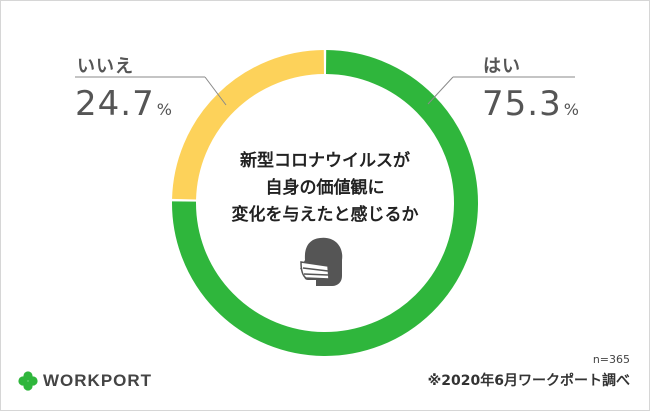 This screenshot has width=650, height=411. I want to click on chart-title: 新型コロナウイルスが 自身の価値観に 変化を与えたと感じるか, so click(325, 188).